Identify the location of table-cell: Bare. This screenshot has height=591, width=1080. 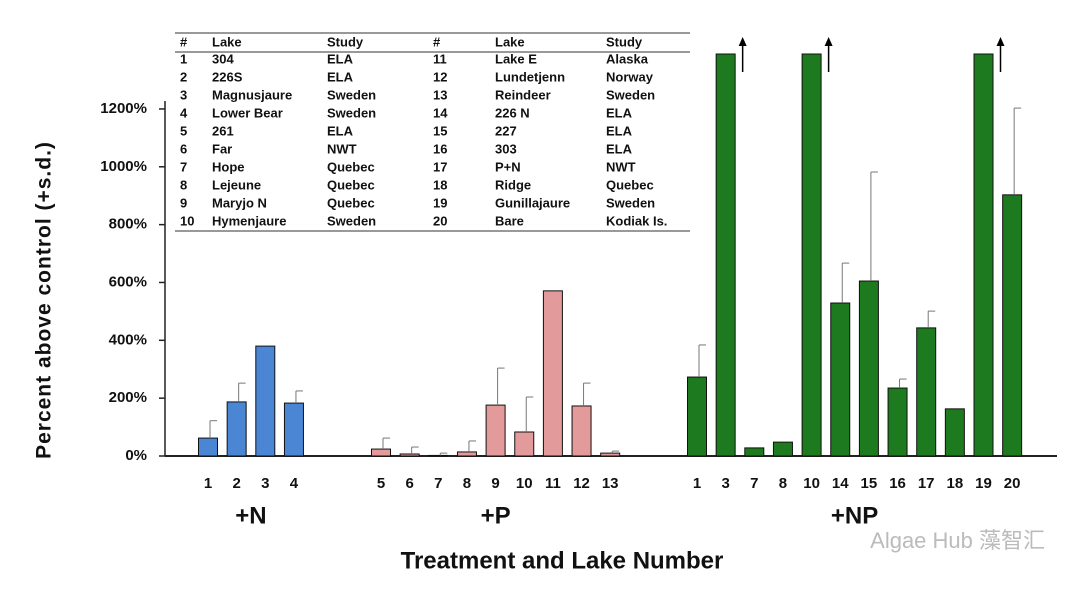
(509, 220).